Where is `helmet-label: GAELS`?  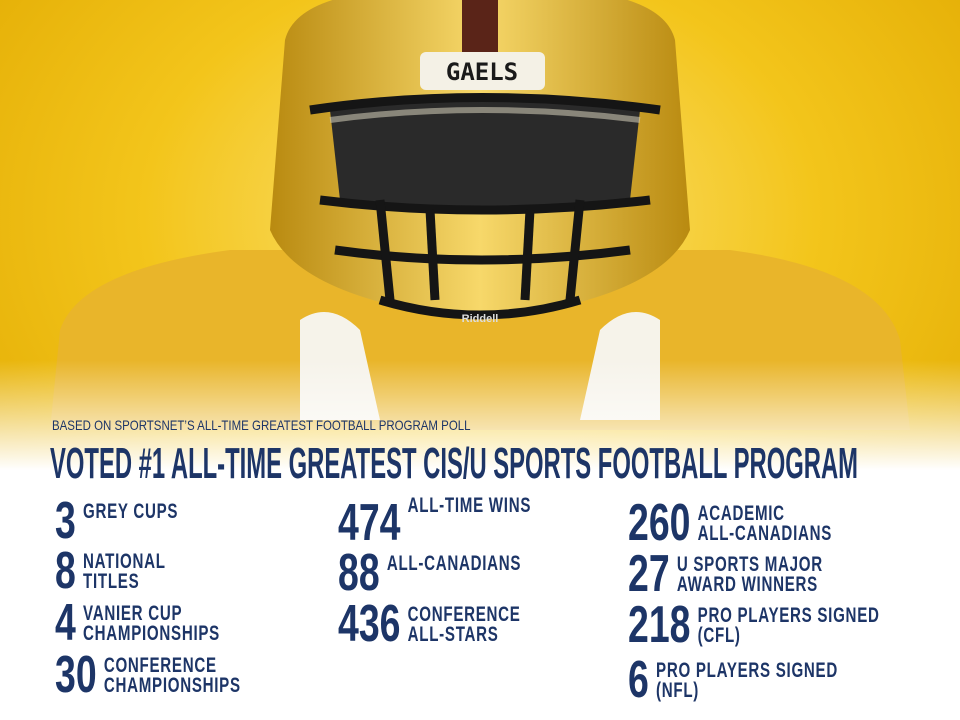
helmet-label: GAELS is located at coordinates (482, 72).